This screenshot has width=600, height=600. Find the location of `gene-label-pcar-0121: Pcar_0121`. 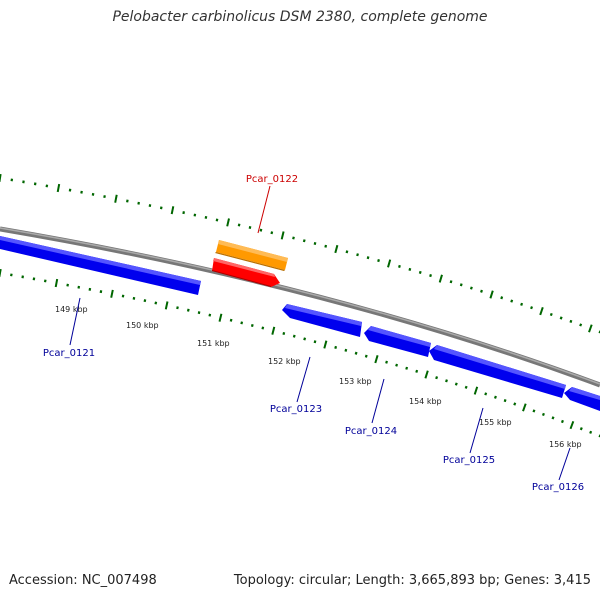

gene-label-pcar-0121: Pcar_0121 is located at coordinates (69, 353).